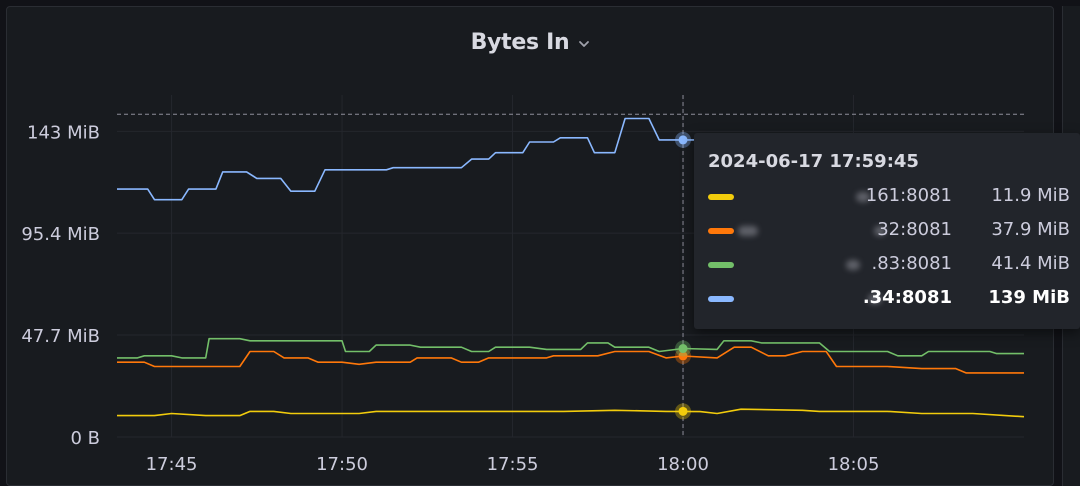  Describe the element at coordinates (342, 464) in the screenshot. I see `x-tick-label: 17:50` at that location.